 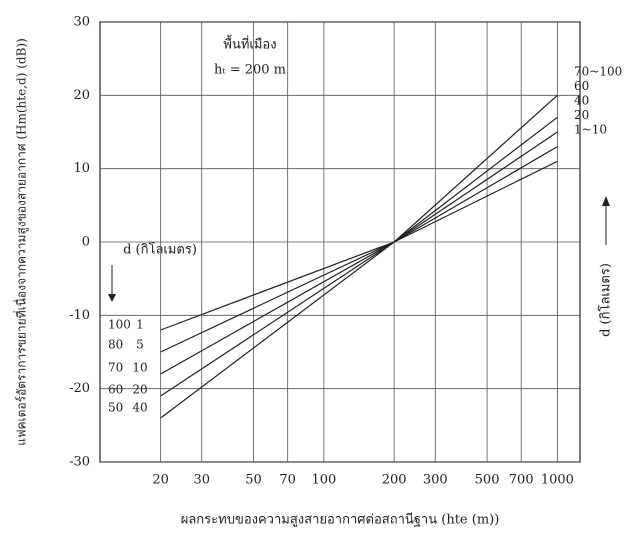 What do you see at coordinates (201, 480) in the screenshot?
I see `x-tick-label: 30` at bounding box center [201, 480].